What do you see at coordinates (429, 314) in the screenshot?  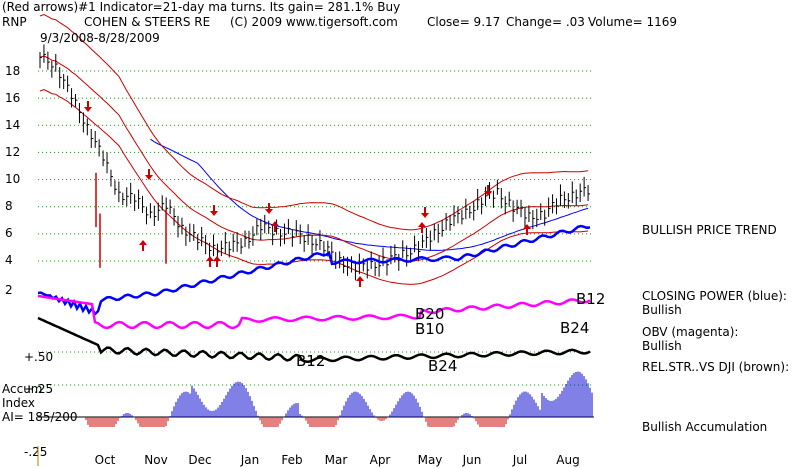 I see `signal-label: B20` at bounding box center [429, 314].